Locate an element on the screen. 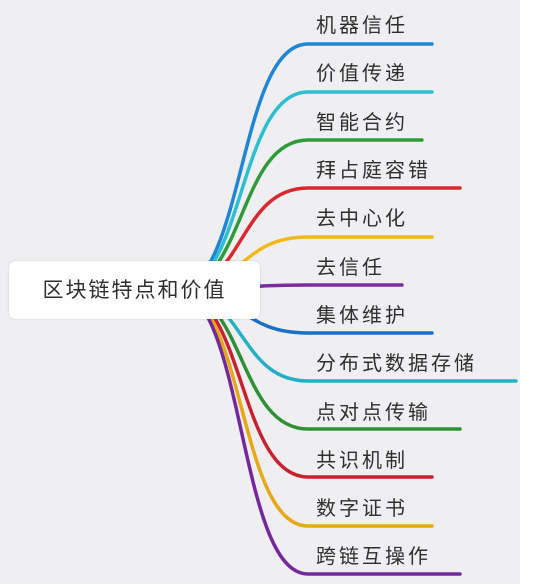  branch-label-machine-trust: 机器信任 is located at coordinates (362, 25).